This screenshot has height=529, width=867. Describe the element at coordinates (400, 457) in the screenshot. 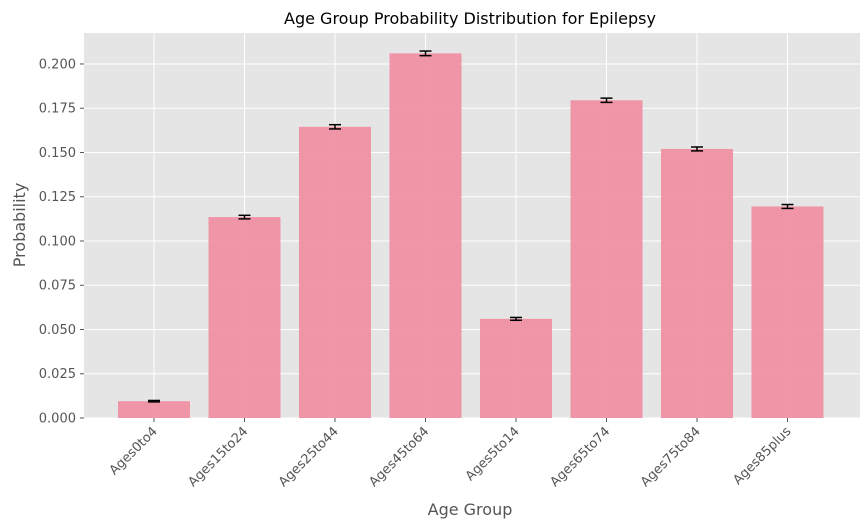

I see `x-tick-label: Ages45to64` at that location.